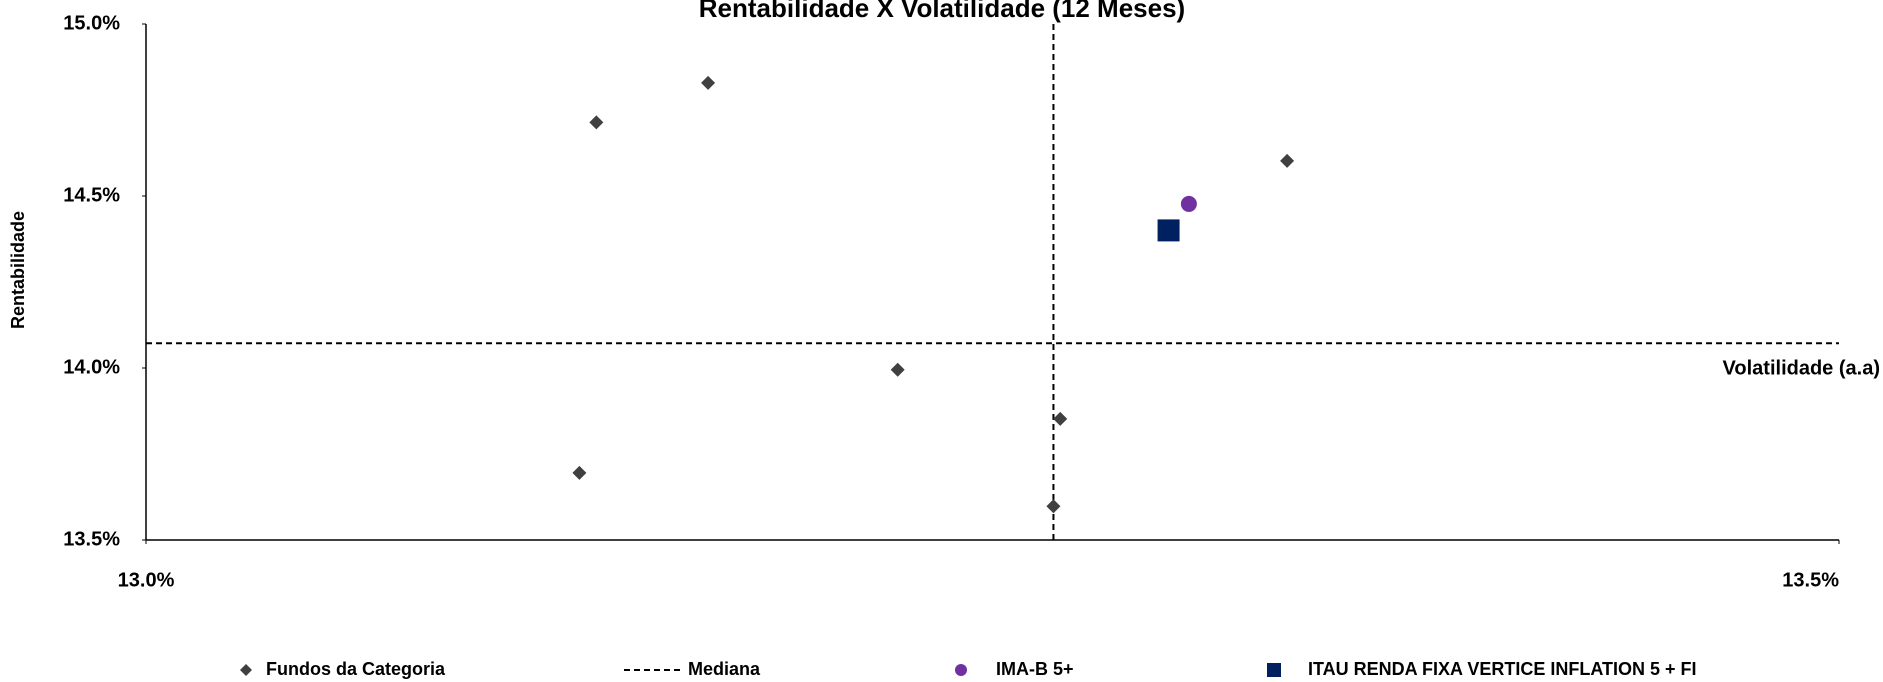  Describe the element at coordinates (91, 23) in the screenshot. I see `y-tick-label: 15.0%` at that location.